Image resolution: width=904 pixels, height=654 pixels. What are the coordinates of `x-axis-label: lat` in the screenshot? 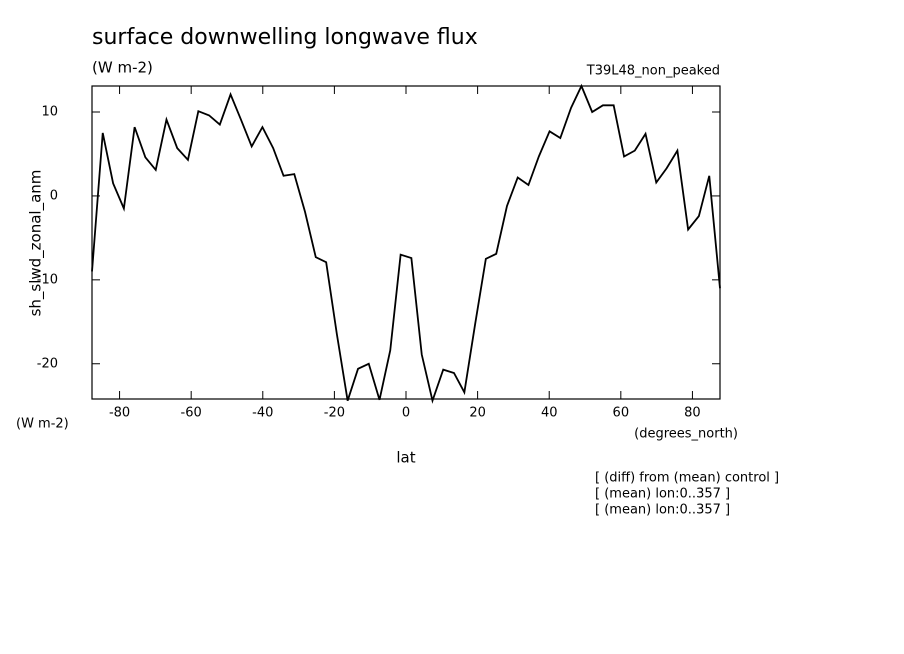 It's located at (405, 458).